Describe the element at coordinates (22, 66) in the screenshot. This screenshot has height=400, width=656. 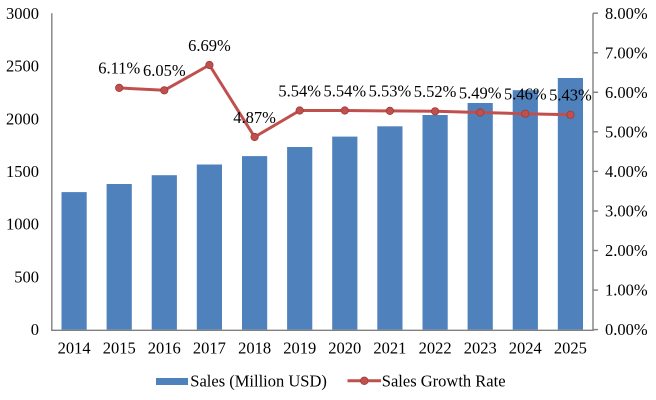
I see `svg-text: 2500` at that location.